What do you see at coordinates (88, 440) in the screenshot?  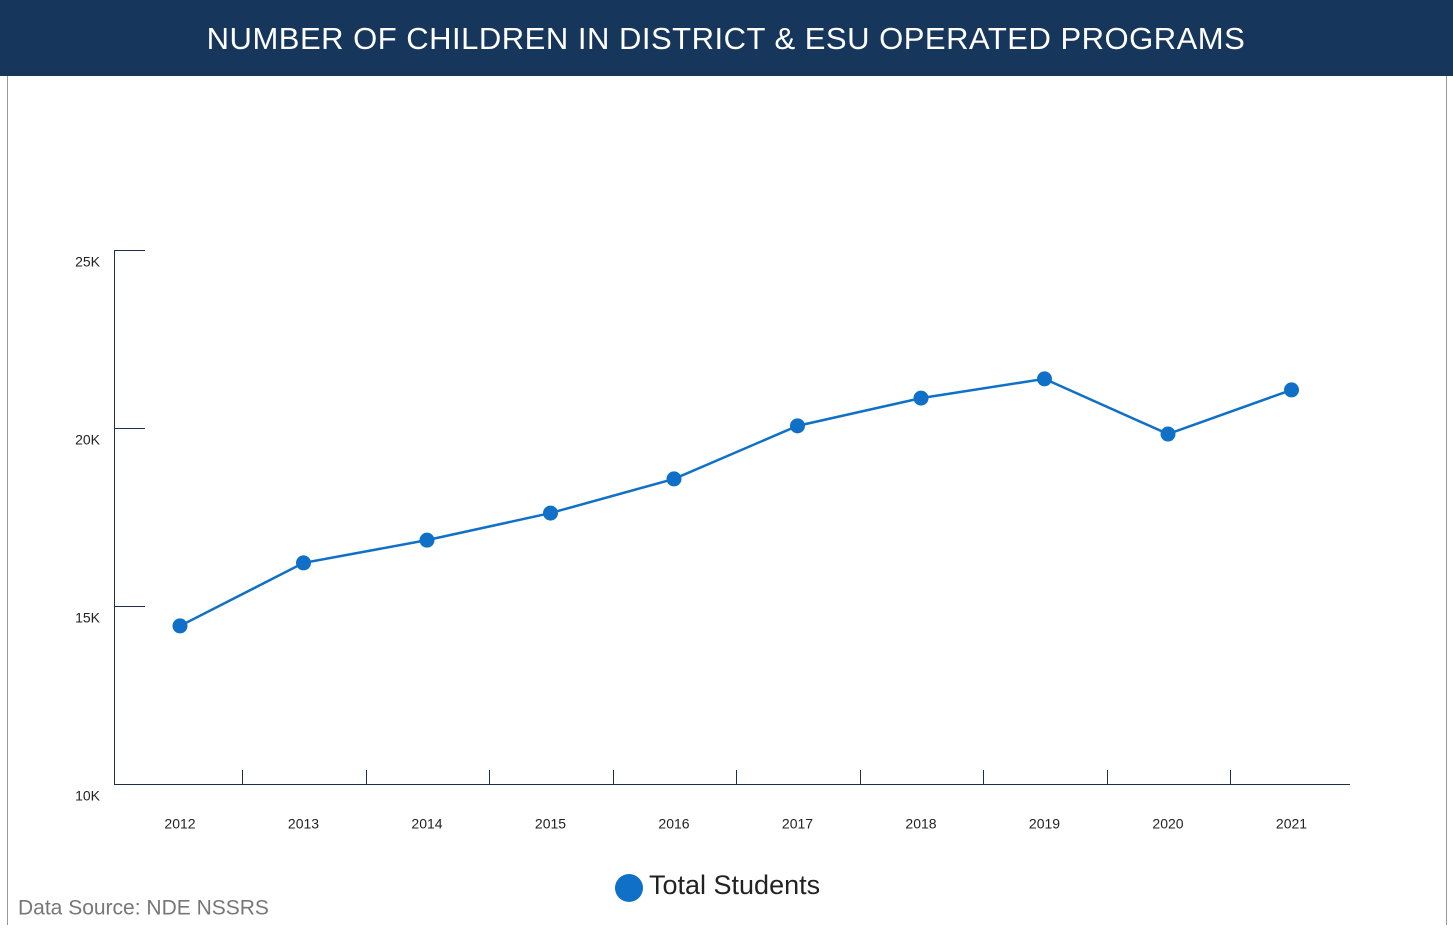 I see `y-tick-label: 20K` at bounding box center [88, 440].